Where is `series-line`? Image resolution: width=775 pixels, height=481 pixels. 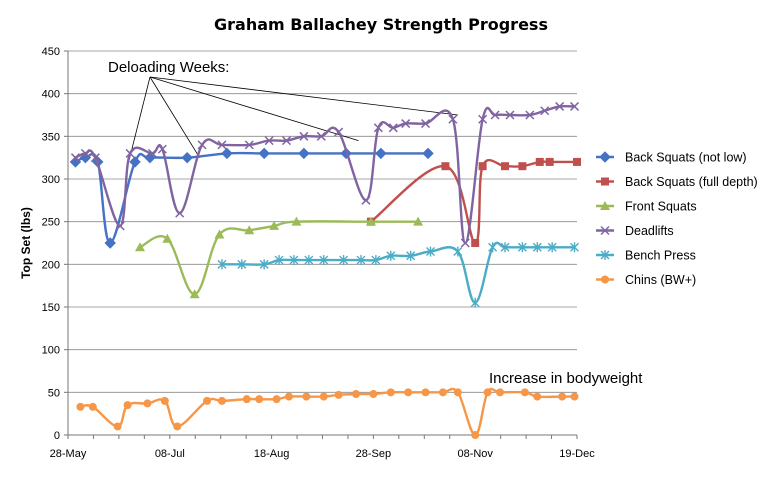 series-line is located at coordinates (398, 272).